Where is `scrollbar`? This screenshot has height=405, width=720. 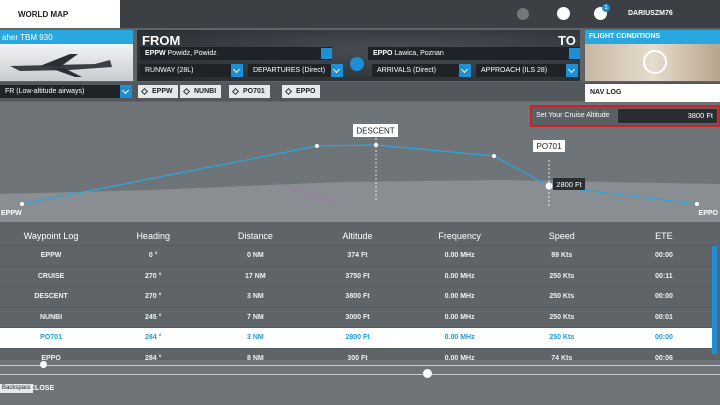
scrollbar is located at coordinates (714, 300).